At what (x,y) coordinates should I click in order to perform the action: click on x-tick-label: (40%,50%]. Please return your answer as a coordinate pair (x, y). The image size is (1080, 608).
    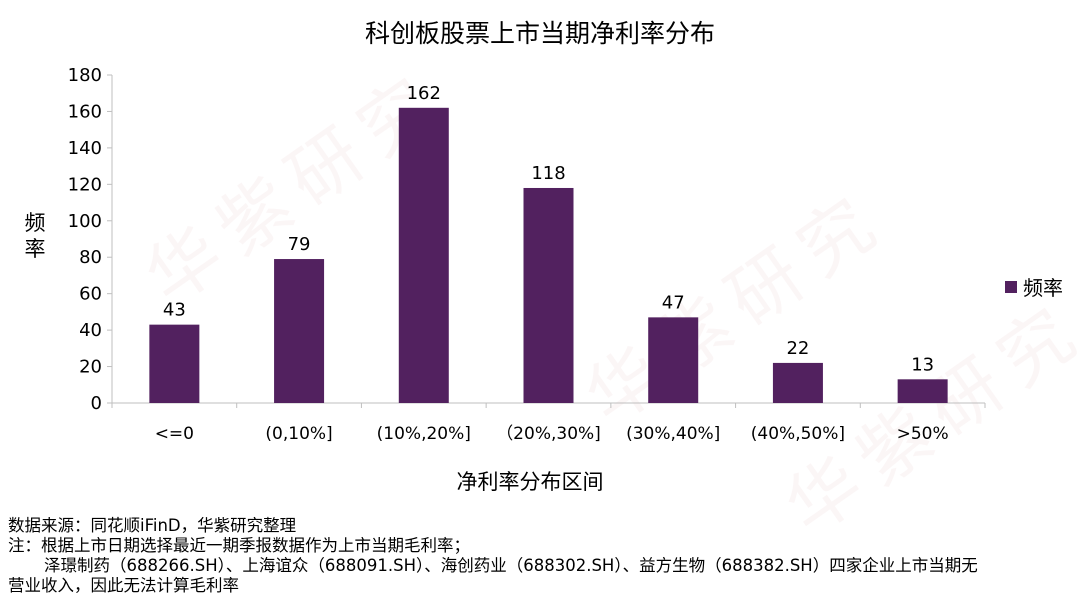
    Looking at the image, I should click on (798, 434).